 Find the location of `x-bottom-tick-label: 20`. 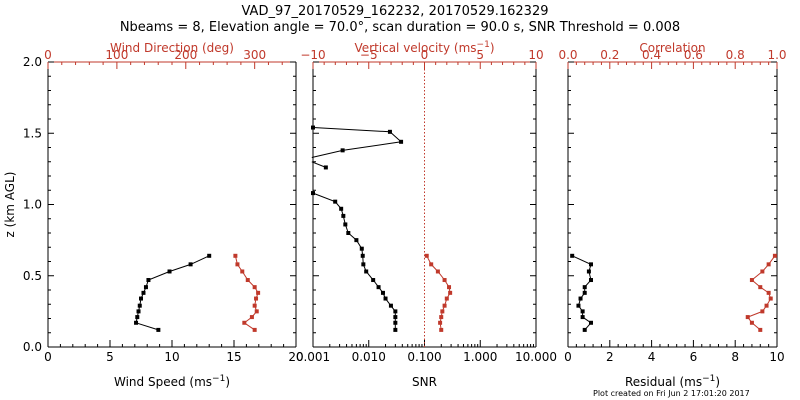

x-bottom-tick-label: 20 is located at coordinates (295, 357).